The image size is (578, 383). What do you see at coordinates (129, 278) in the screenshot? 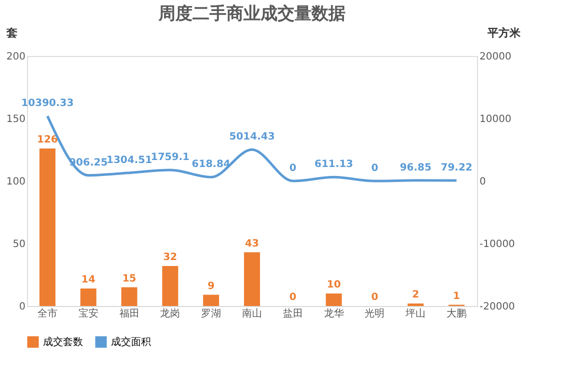
I see `data-label: 15` at bounding box center [129, 278].